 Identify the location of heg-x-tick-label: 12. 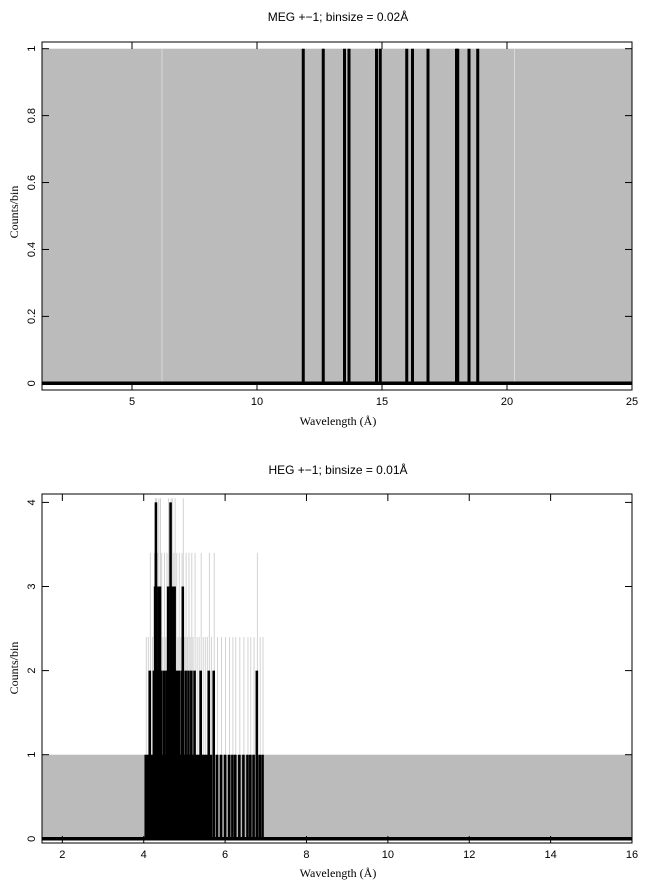
(469, 855).